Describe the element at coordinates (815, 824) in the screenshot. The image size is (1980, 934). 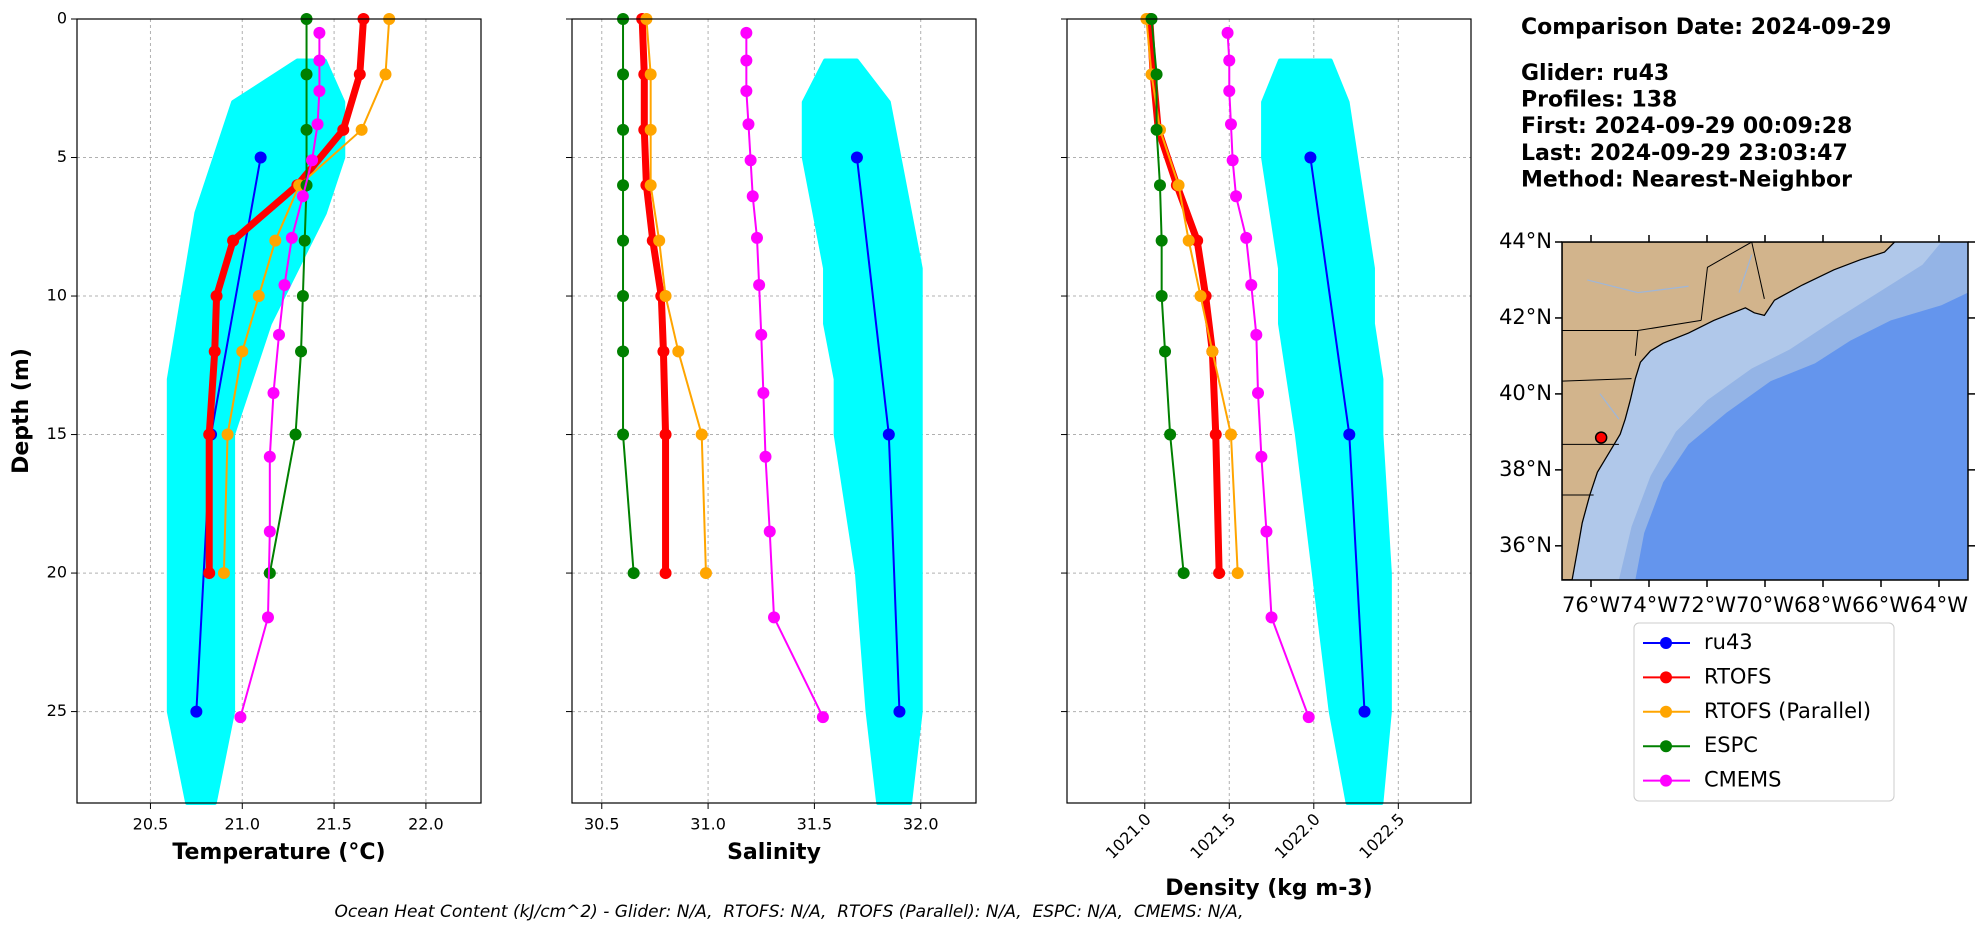
I see `x-tick-label: 31.5` at that location.